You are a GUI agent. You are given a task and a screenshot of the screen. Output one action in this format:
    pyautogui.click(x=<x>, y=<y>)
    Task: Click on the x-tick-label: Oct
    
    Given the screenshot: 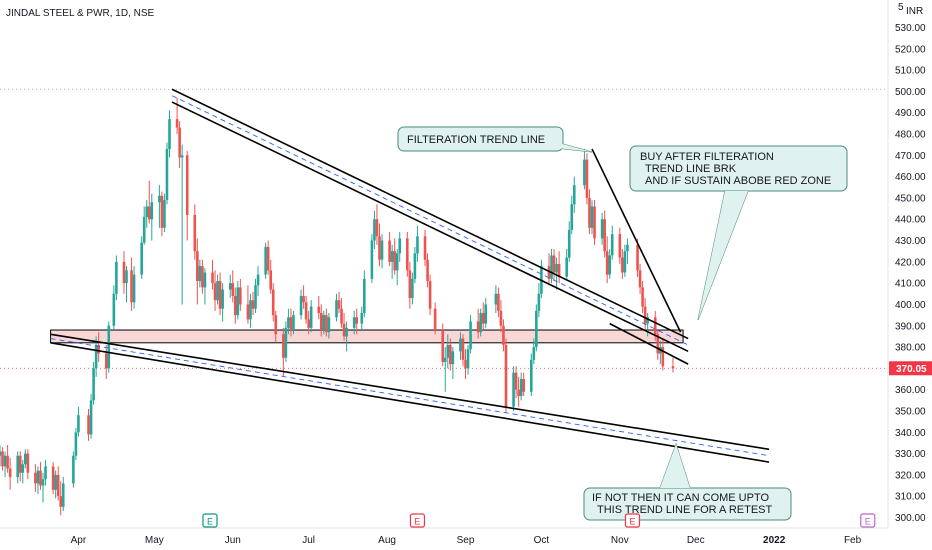 What is the action you would take?
    pyautogui.click(x=542, y=540)
    